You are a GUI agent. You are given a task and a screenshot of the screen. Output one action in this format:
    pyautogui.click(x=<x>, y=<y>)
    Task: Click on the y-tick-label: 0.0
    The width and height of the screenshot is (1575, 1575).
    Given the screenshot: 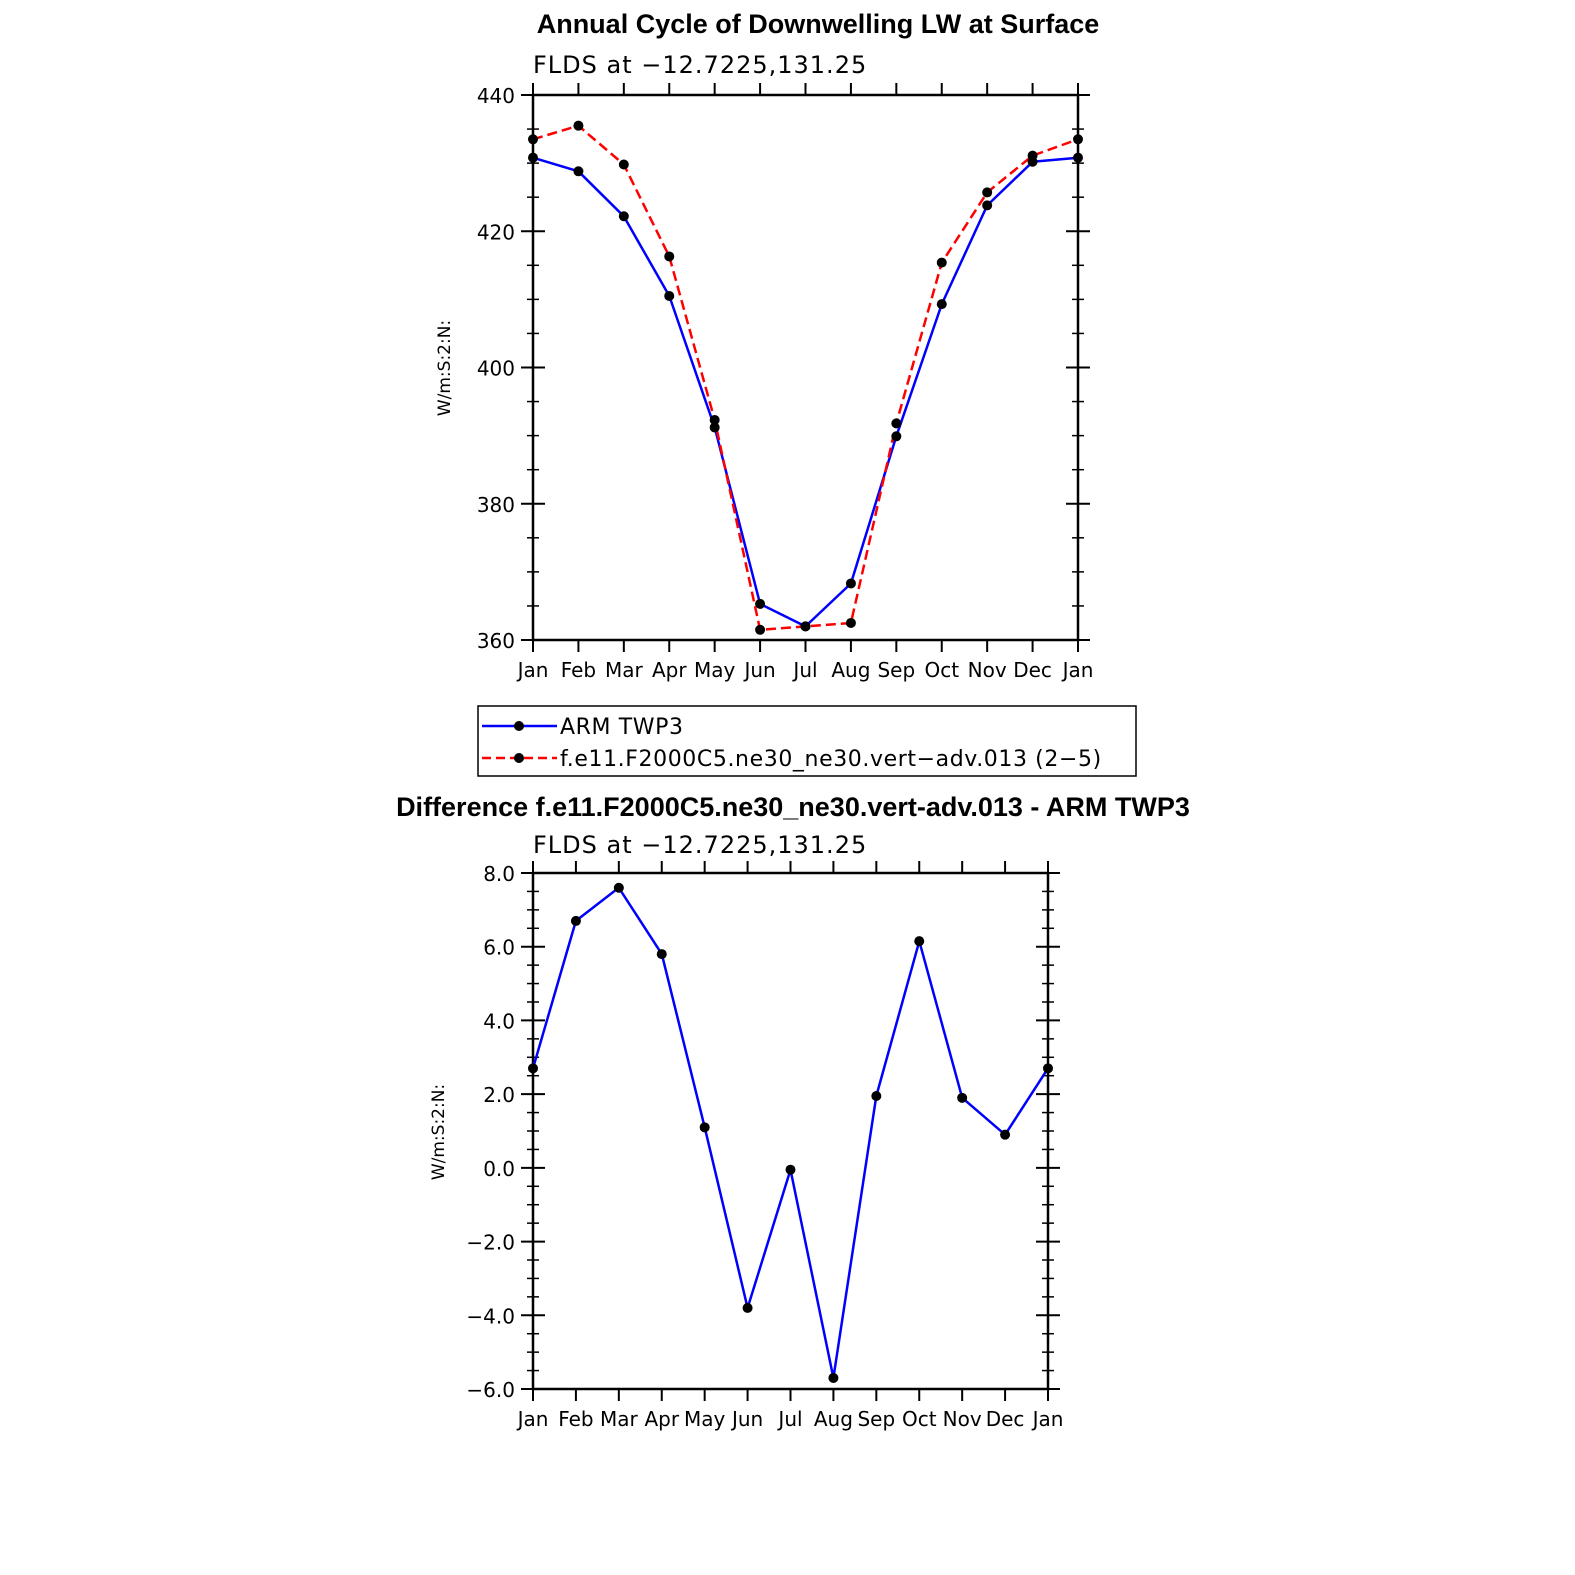 What is the action you would take?
    pyautogui.click(x=499, y=1169)
    